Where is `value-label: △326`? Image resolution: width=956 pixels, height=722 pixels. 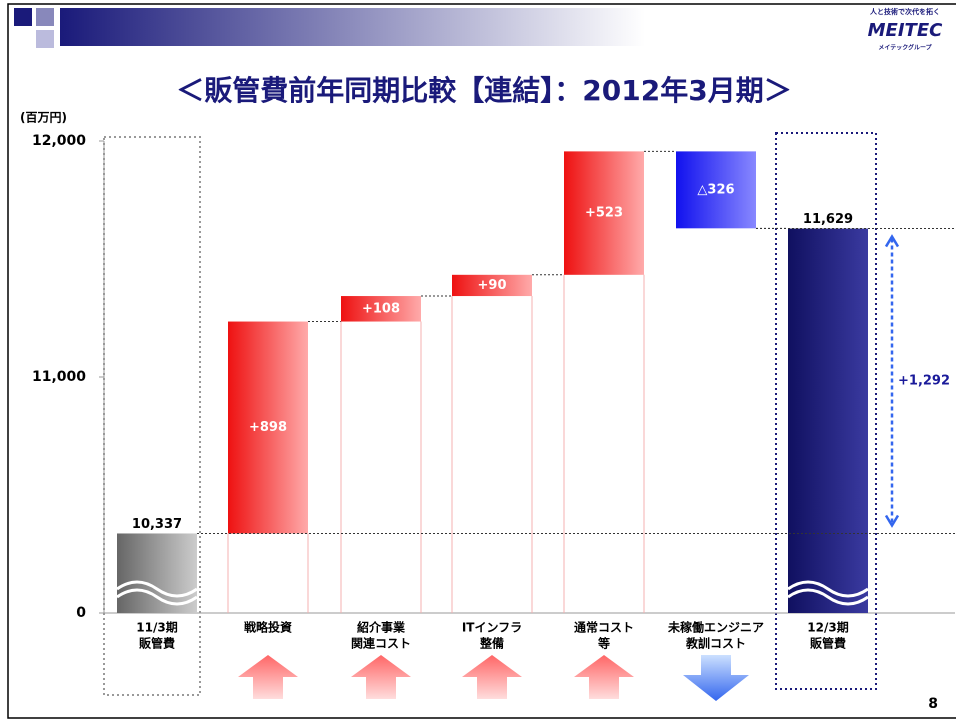 value-label: △326 is located at coordinates (715, 189).